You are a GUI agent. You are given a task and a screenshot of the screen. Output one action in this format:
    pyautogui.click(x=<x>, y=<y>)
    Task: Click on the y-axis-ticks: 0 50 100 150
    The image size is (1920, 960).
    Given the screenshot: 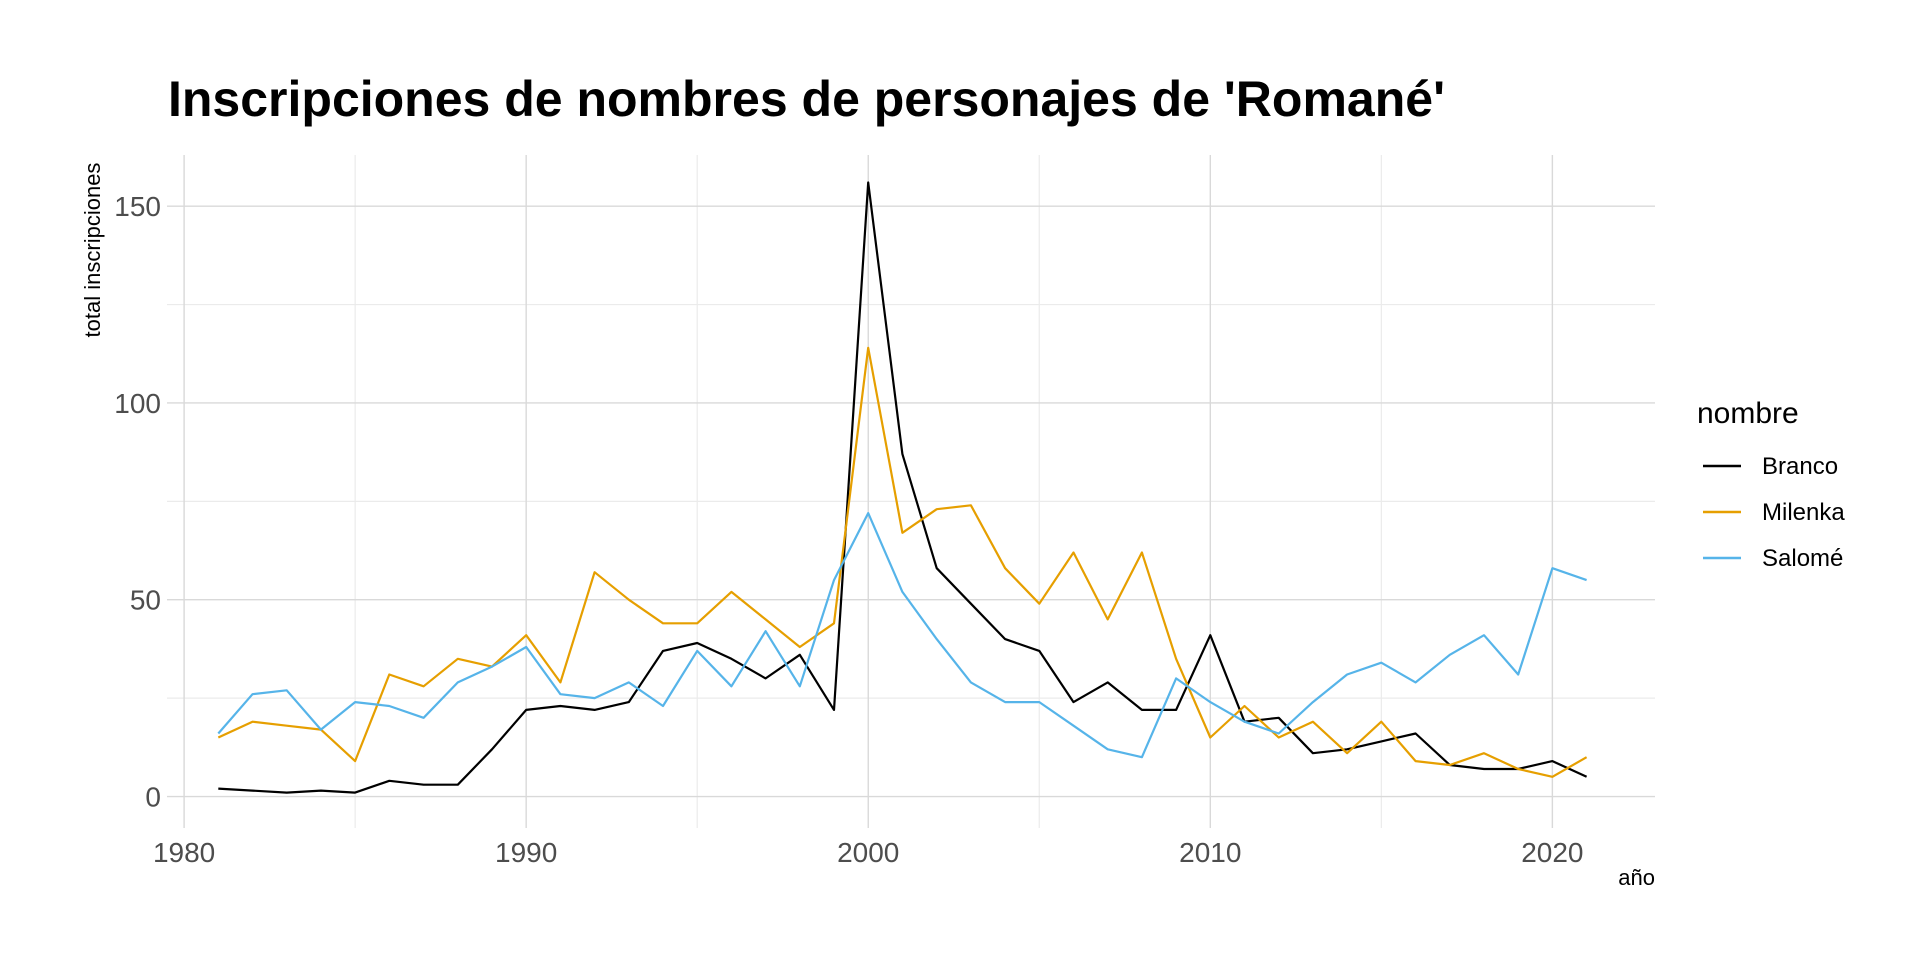 What is the action you would take?
    pyautogui.click(x=137, y=501)
    